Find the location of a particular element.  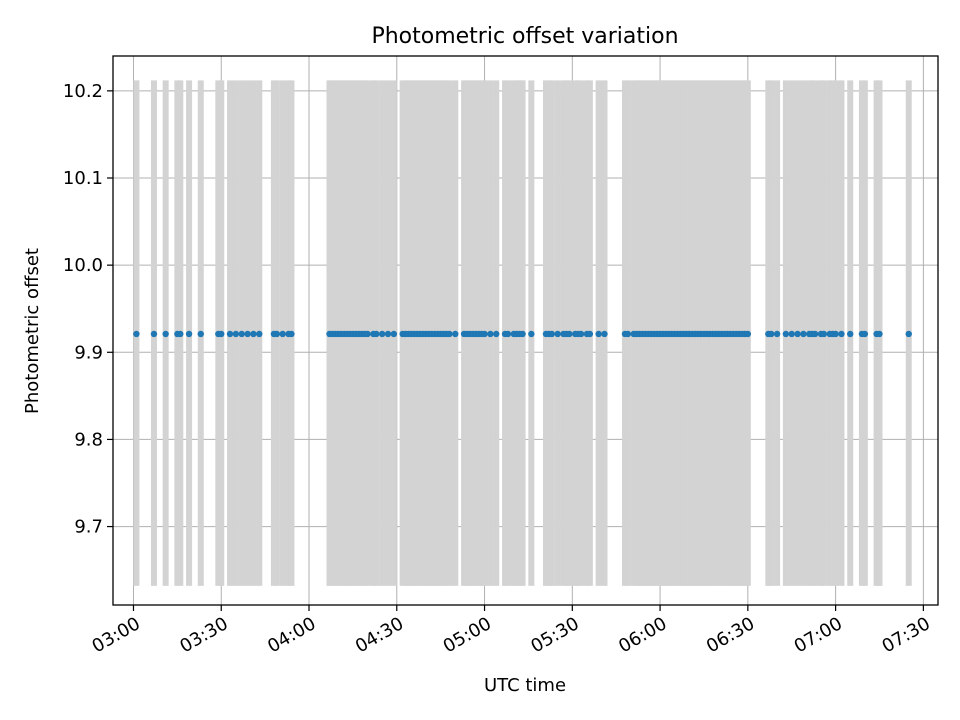

y-axis-ticks: 9.7 9.8 9.9 10.0 10.1 10.2 is located at coordinates (88, 309).